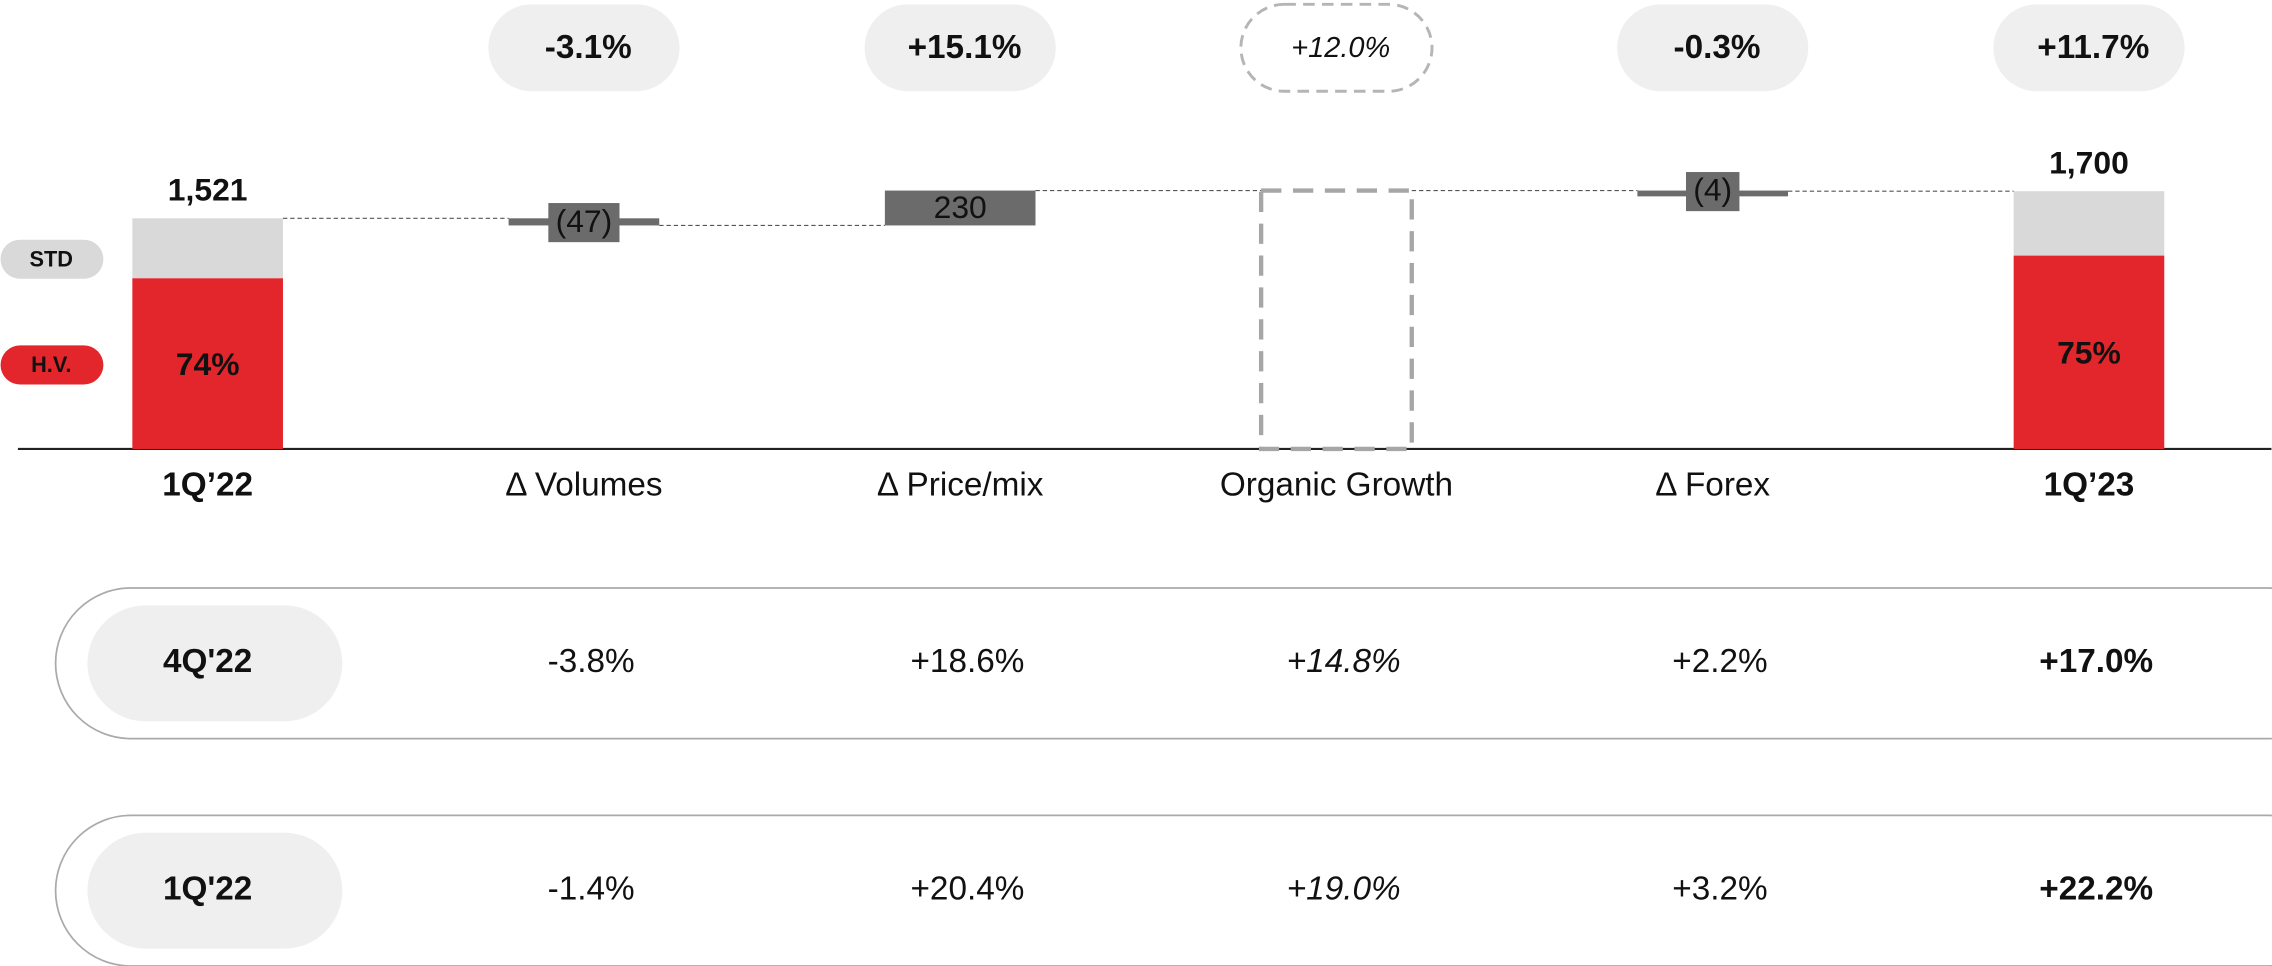  What do you see at coordinates (960, 484) in the screenshot?
I see `x-tick-label: Δ Price/mix` at bounding box center [960, 484].